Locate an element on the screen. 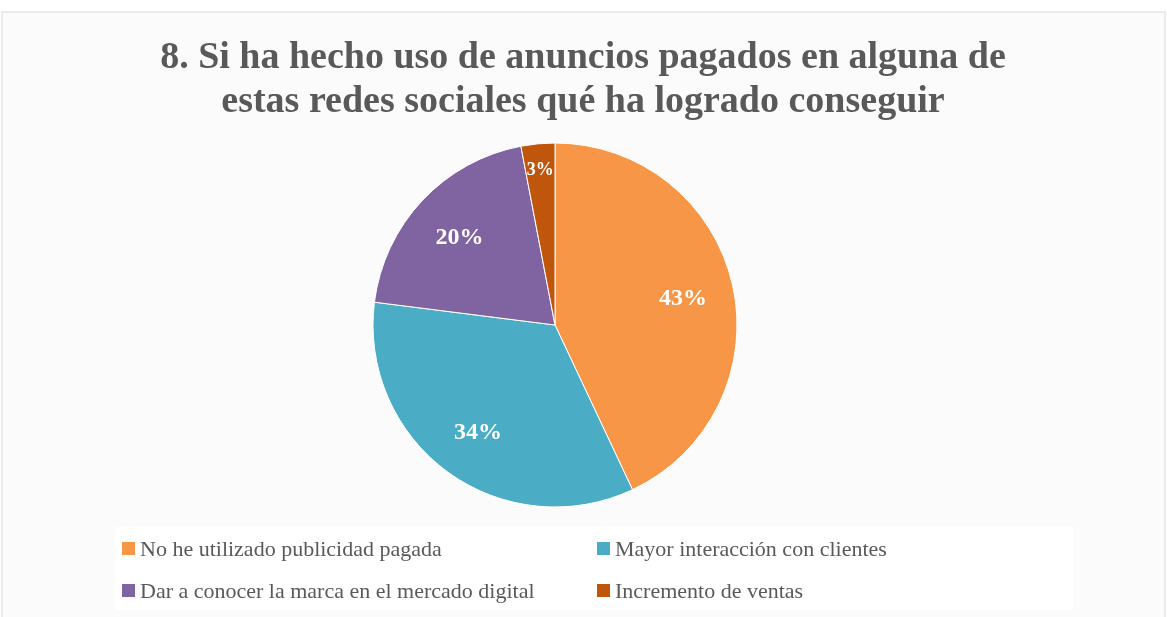 The image size is (1167, 617). data-label: 43% is located at coordinates (682, 296).